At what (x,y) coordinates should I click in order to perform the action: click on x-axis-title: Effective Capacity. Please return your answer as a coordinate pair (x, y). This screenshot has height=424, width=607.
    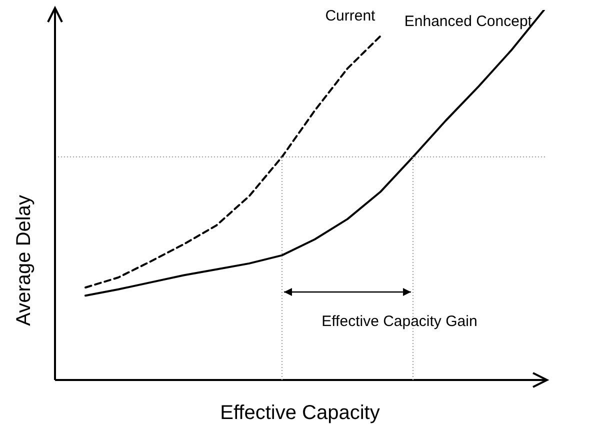
    Looking at the image, I should click on (300, 413).